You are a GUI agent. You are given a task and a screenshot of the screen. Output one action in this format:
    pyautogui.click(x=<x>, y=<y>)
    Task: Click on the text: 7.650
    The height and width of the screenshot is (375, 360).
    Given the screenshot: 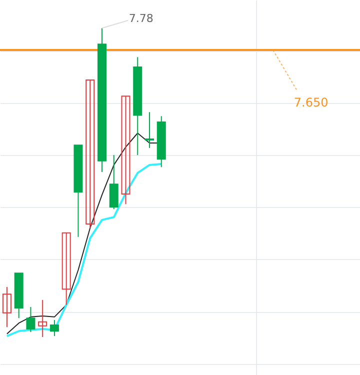 What is the action you would take?
    pyautogui.click(x=311, y=103)
    